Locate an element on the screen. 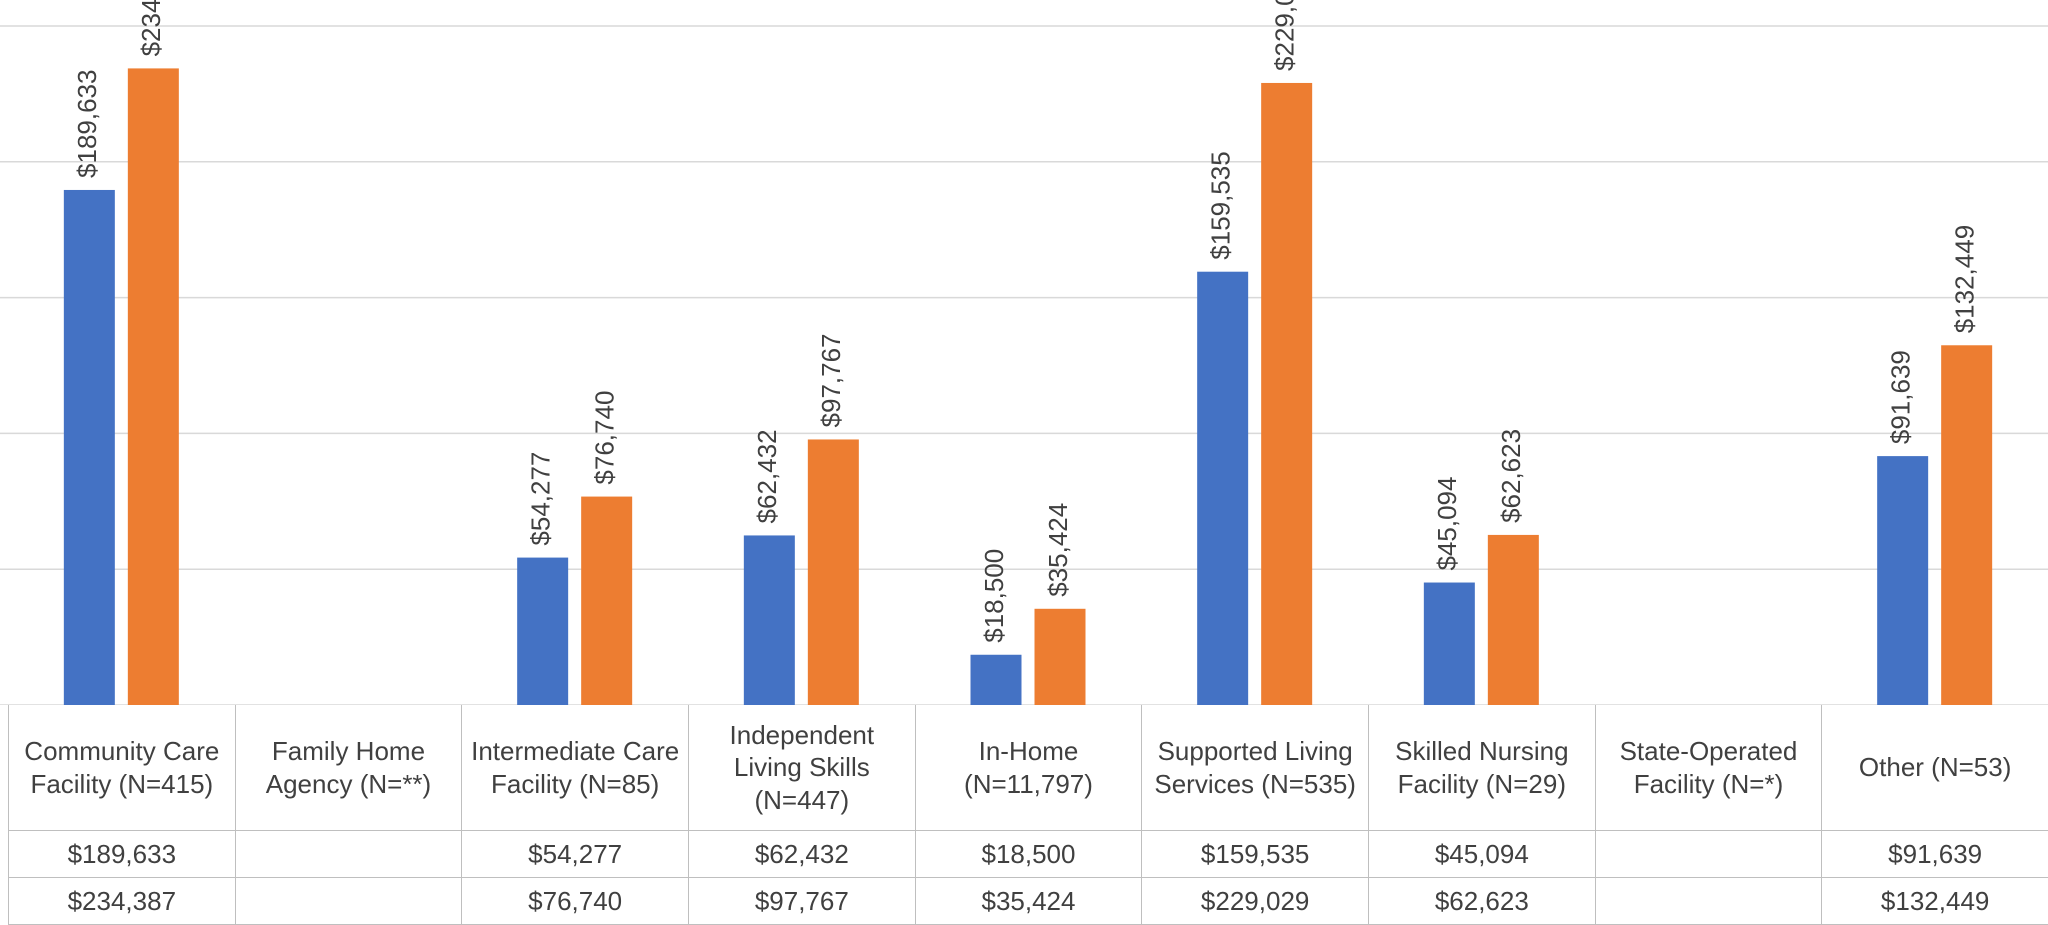 The image size is (2048, 925). category-header: Family Home Agency (N=**) is located at coordinates (348, 768).